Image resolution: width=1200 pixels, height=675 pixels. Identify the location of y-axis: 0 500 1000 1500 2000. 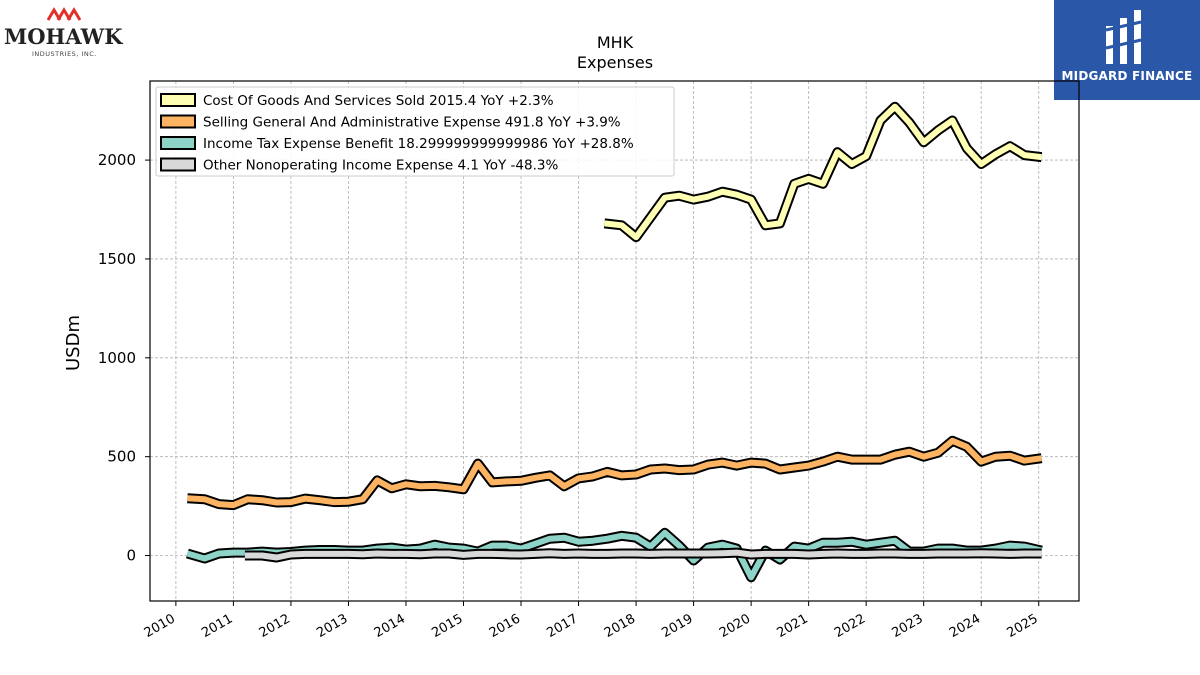
(124, 358).